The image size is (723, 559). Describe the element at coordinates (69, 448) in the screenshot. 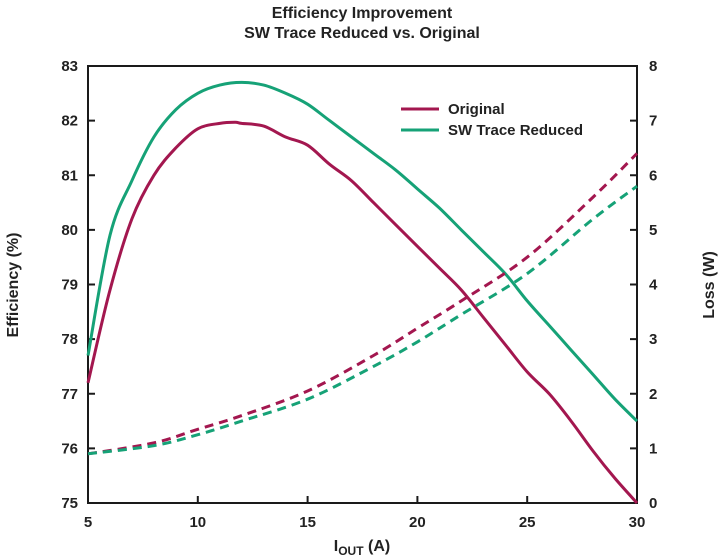

I see `y-left-tick-label: 76` at that location.